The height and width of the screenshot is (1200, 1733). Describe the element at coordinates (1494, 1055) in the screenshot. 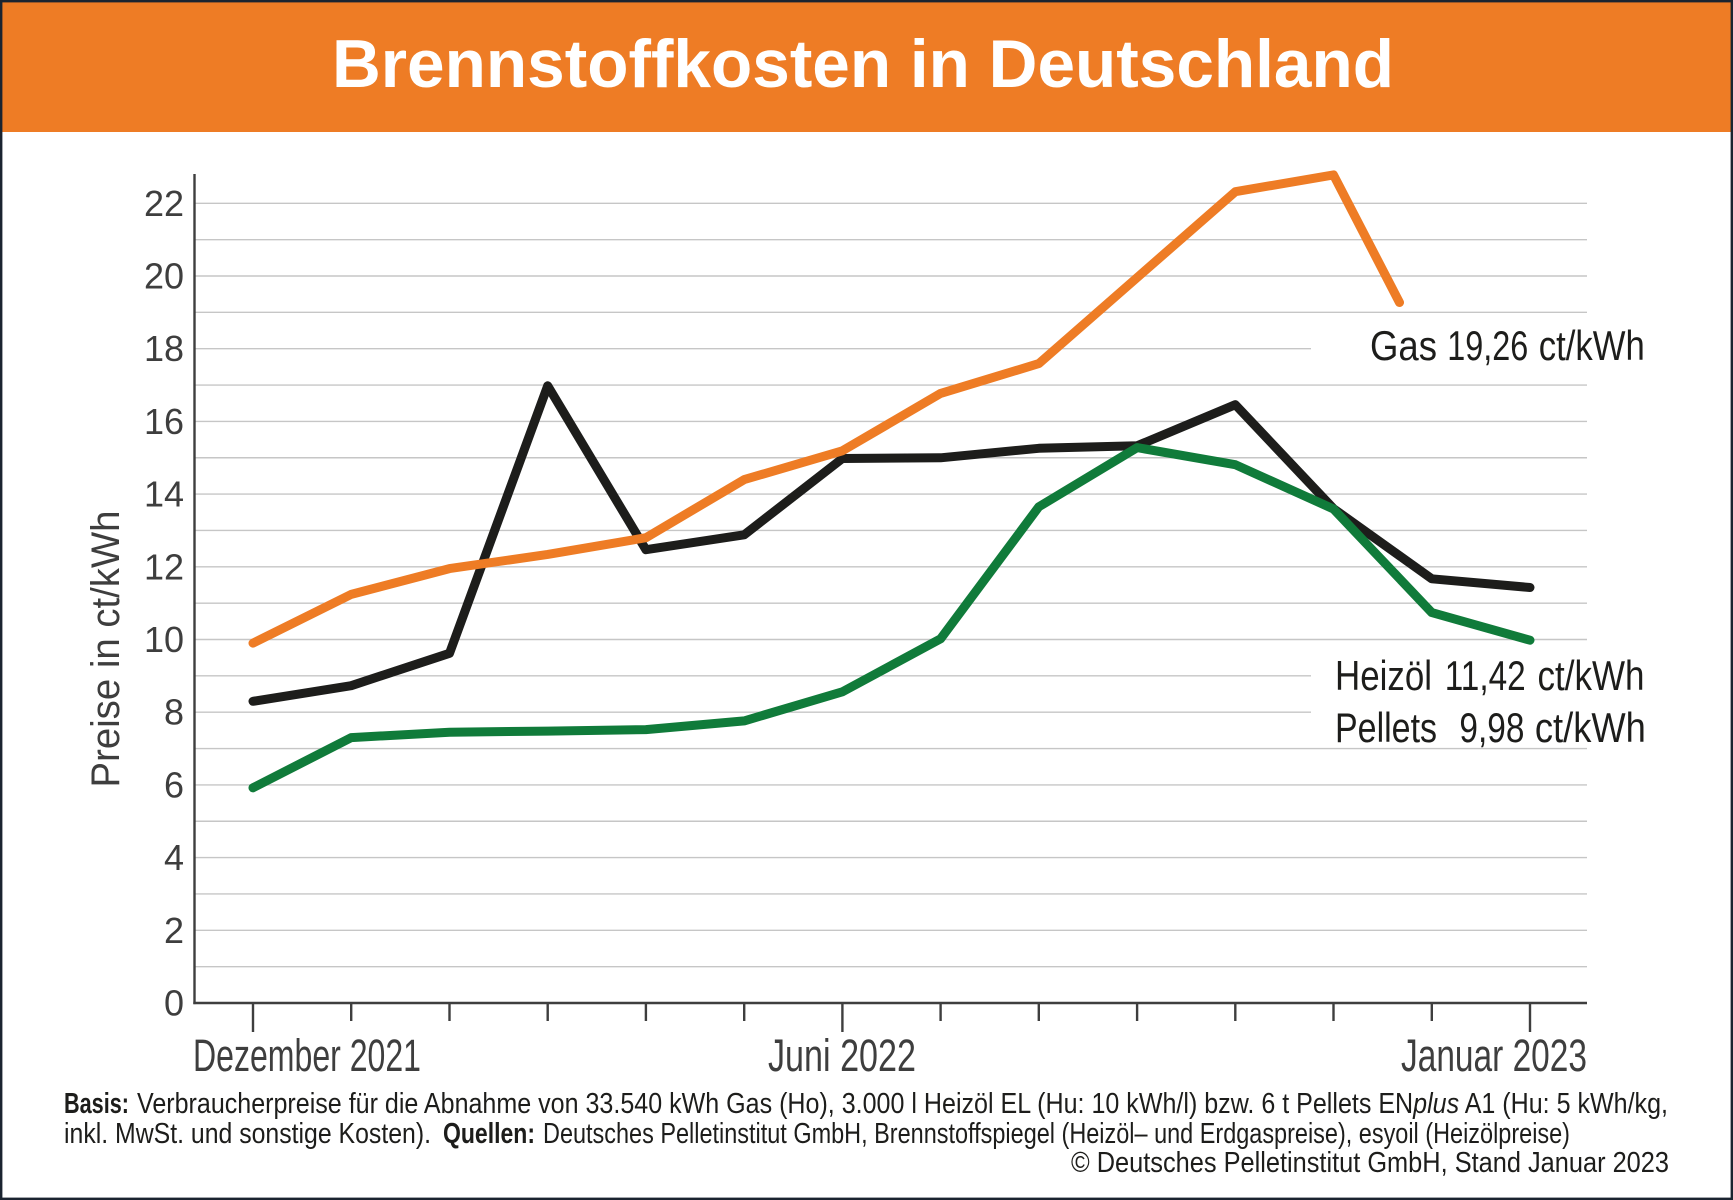

I see `svg-text: Januar 2023` at that location.